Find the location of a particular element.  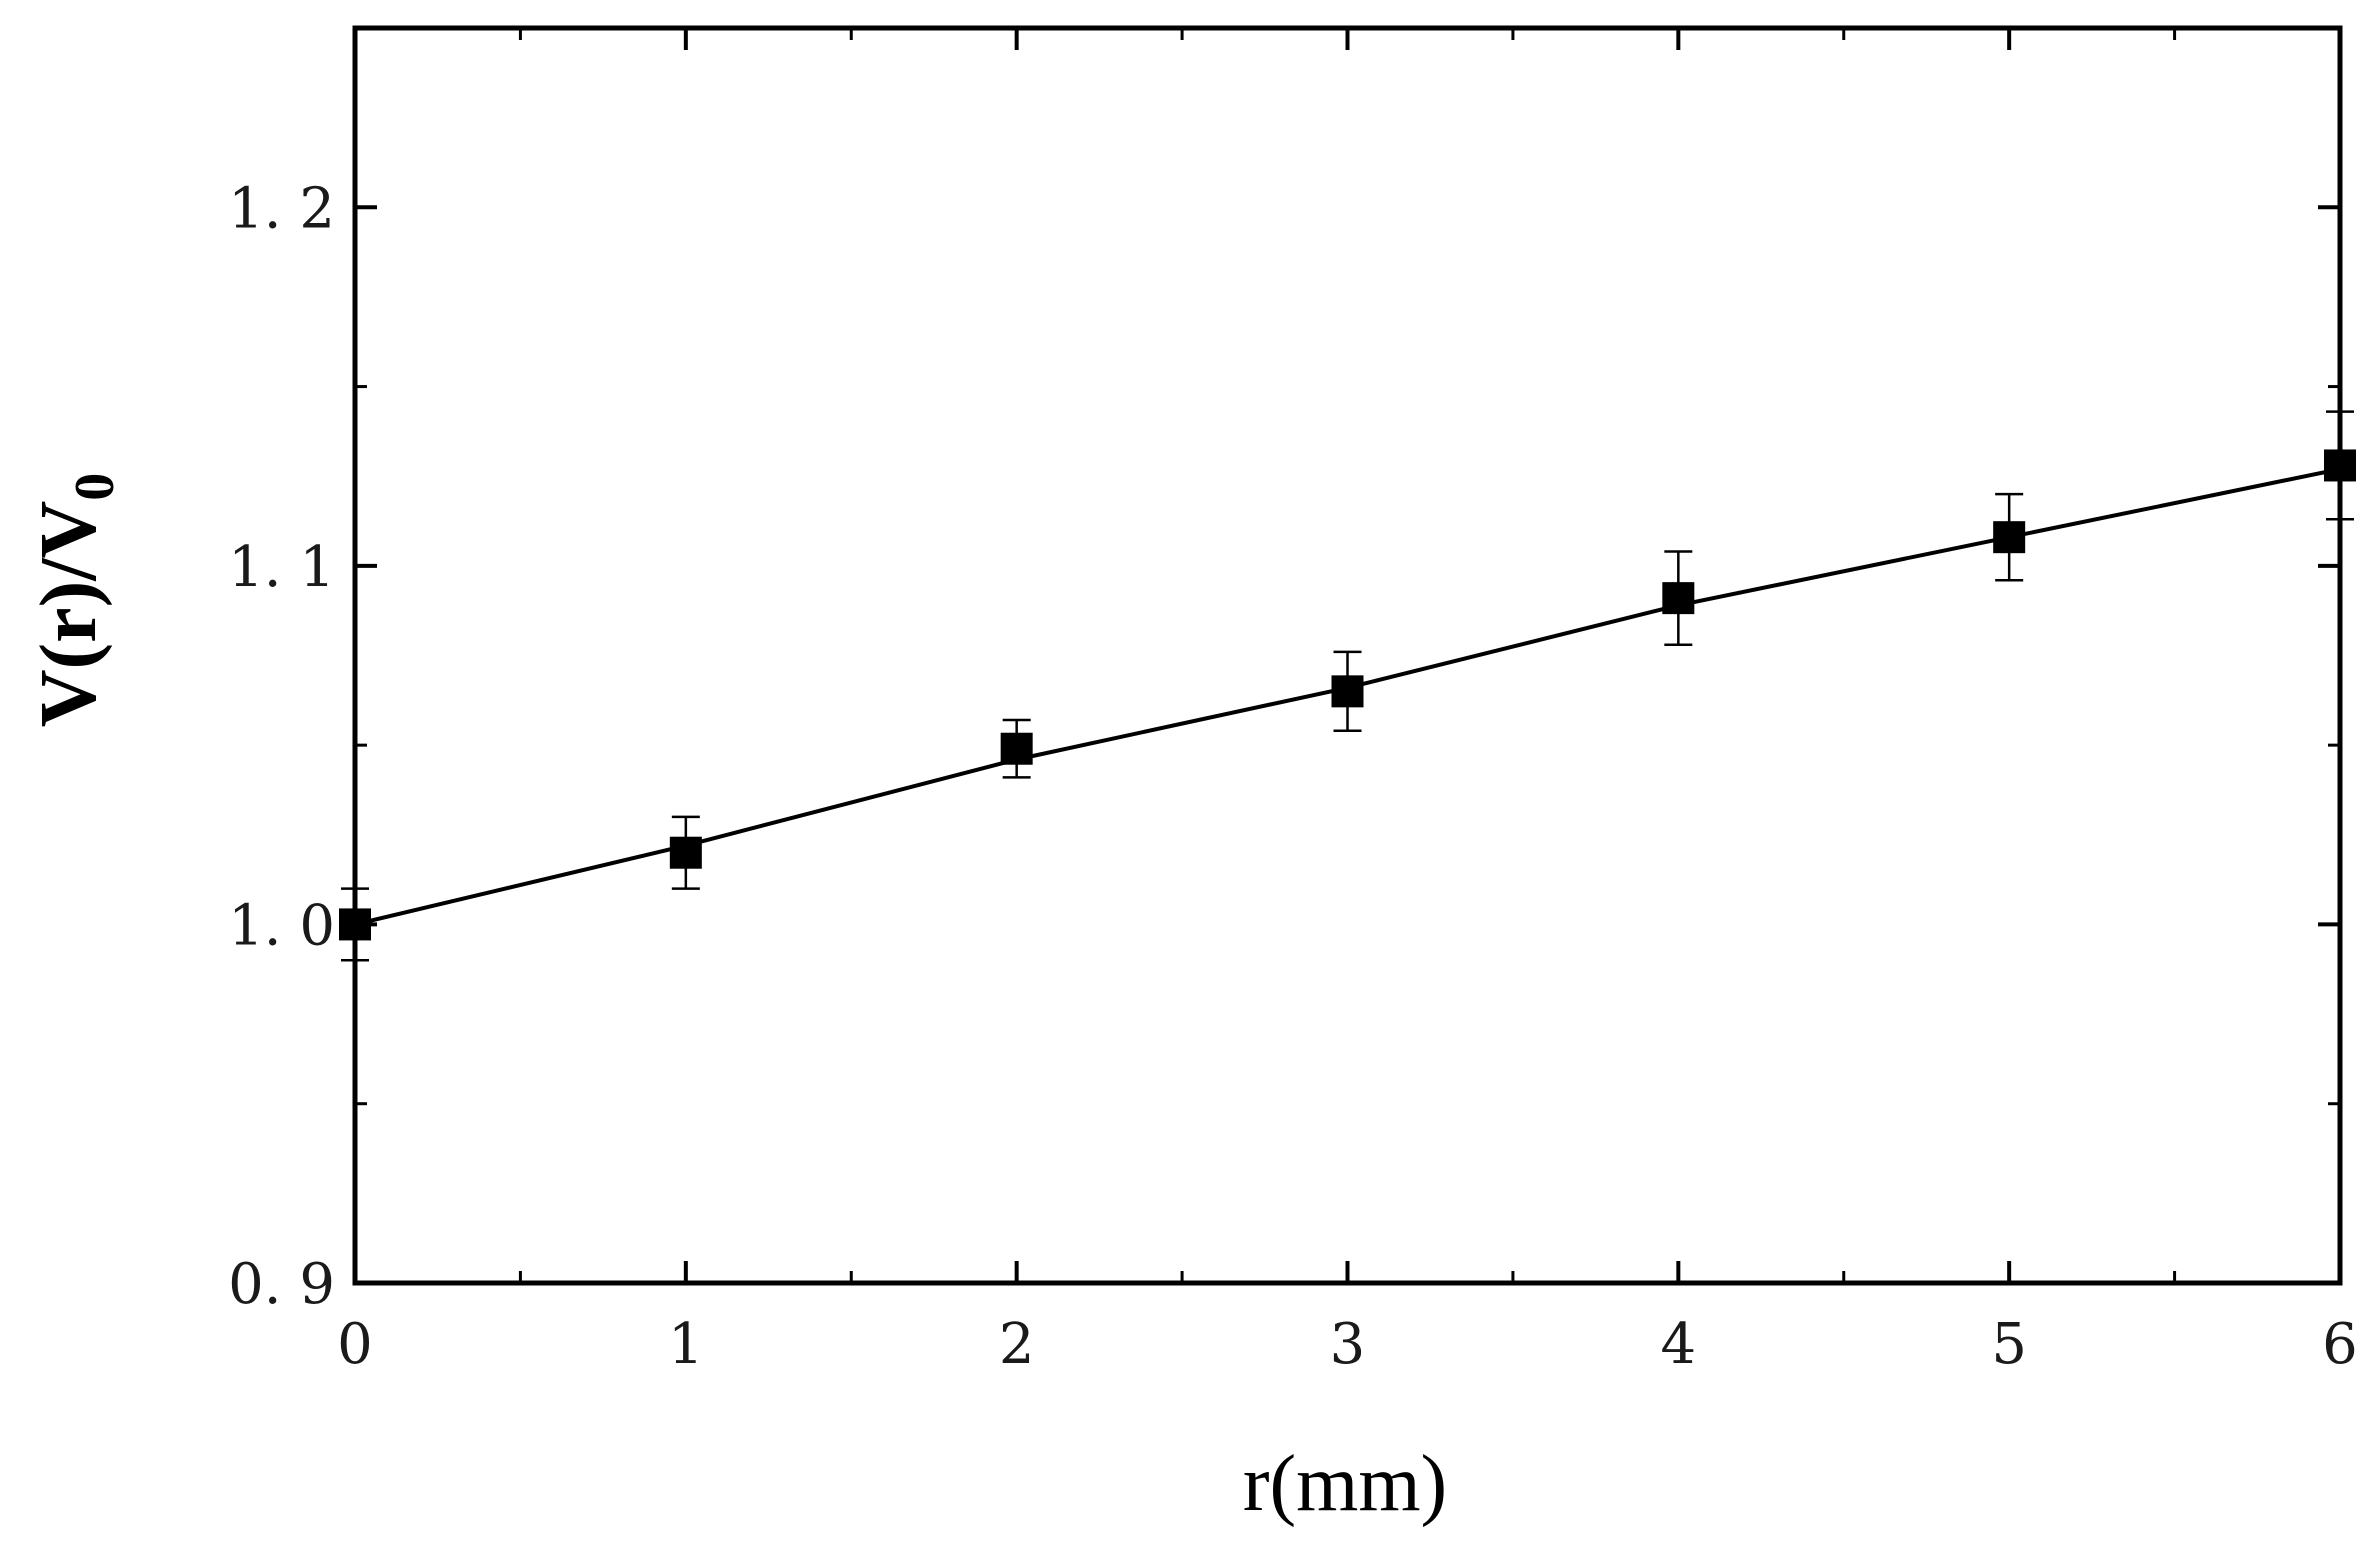

x-axis-title: r(mm) is located at coordinates (1345, 1484).